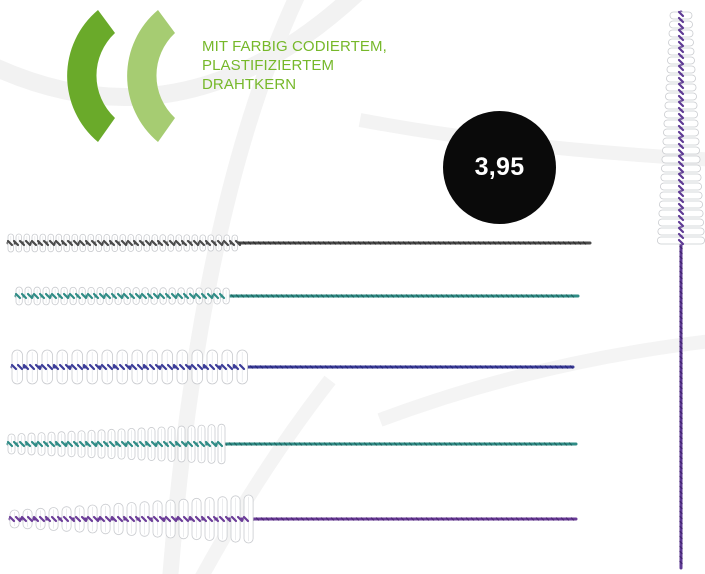 The width and height of the screenshot is (705, 574). Describe the element at coordinates (292, 367) in the screenshot. I see `interdental-brush-blue` at that location.